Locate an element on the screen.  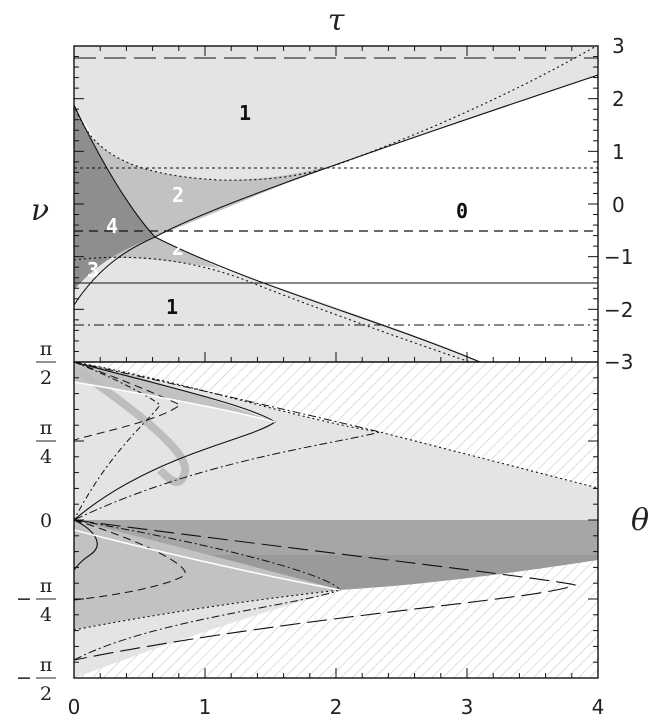
curve-dash-lower is located at coordinates (130, 560).